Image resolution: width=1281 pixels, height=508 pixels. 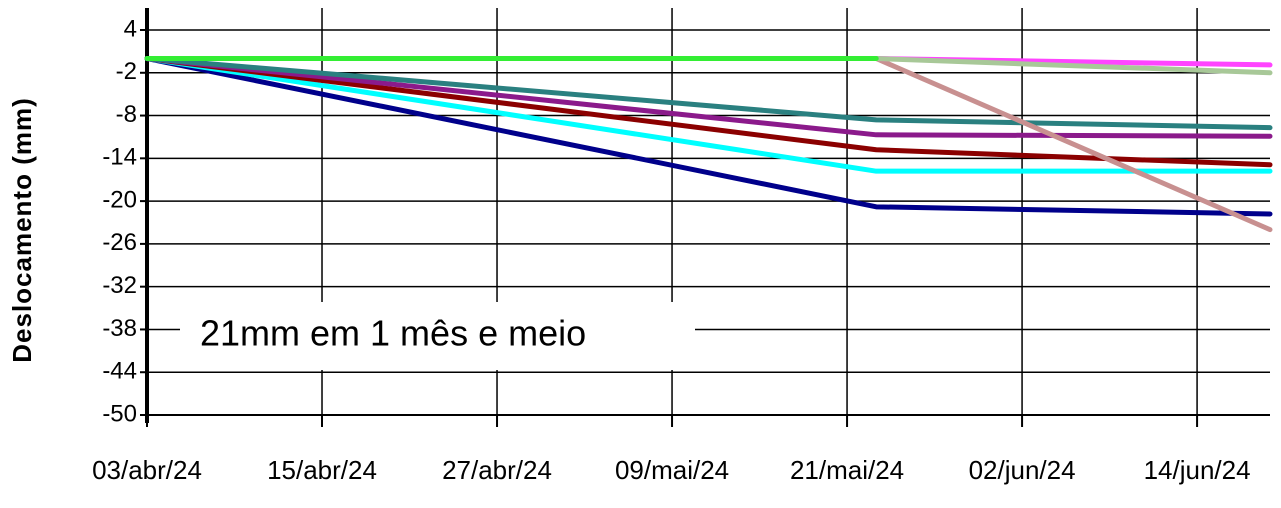 I want to click on annotation-box, so click(x=437, y=336).